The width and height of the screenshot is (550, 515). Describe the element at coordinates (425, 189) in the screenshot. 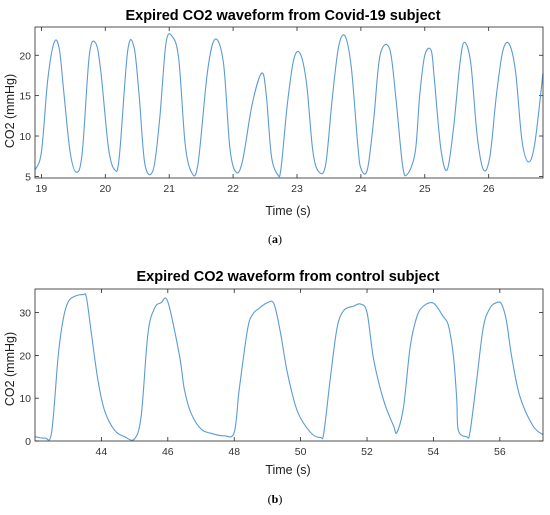

I see `x-tick-label: 25` at that location.